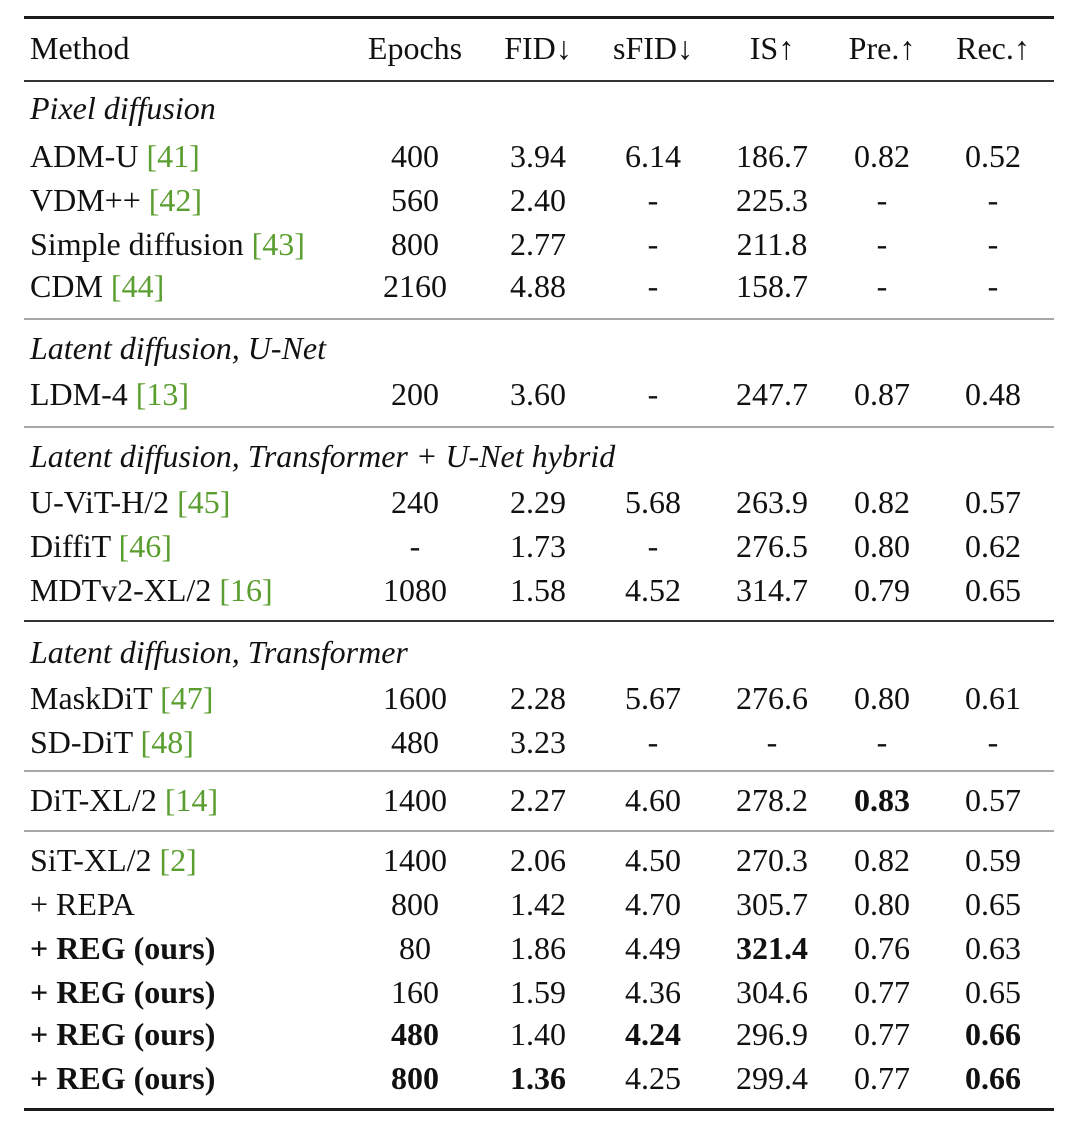 The width and height of the screenshot is (1080, 1124). Describe the element at coordinates (653, 1034) in the screenshot. I see `sfid-value: 4.24` at that location.